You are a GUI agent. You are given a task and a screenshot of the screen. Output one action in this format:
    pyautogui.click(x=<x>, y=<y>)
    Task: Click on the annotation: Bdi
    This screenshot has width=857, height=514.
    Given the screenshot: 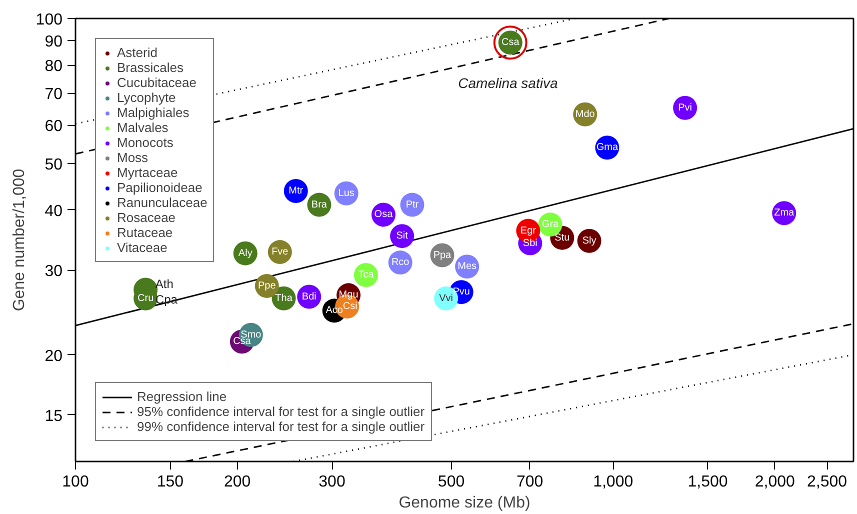 What is the action you would take?
    pyautogui.click(x=309, y=296)
    